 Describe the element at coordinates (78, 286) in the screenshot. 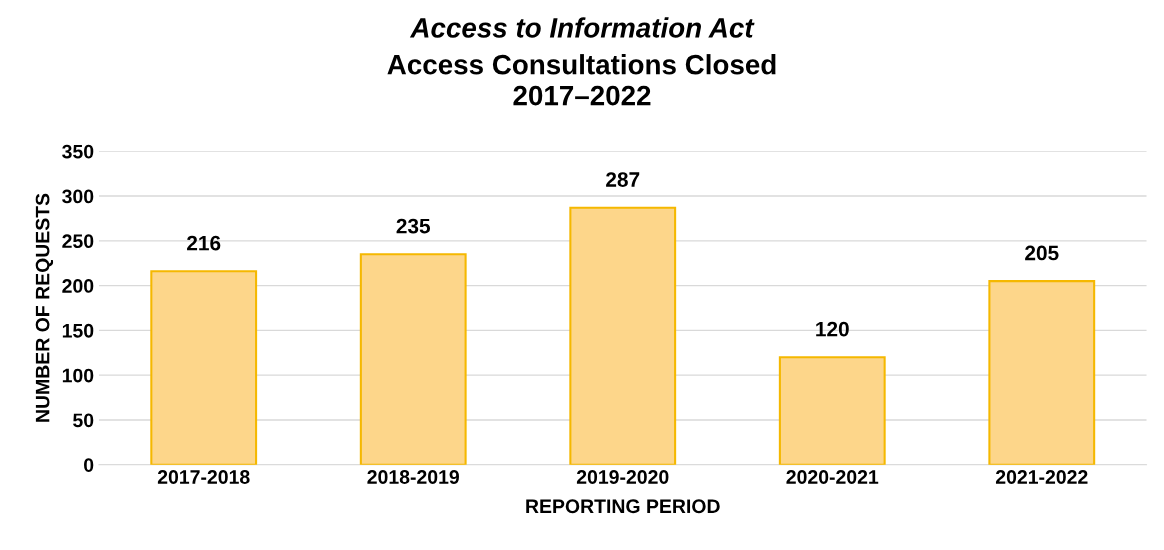

I see `y-tick-label: 200` at that location.